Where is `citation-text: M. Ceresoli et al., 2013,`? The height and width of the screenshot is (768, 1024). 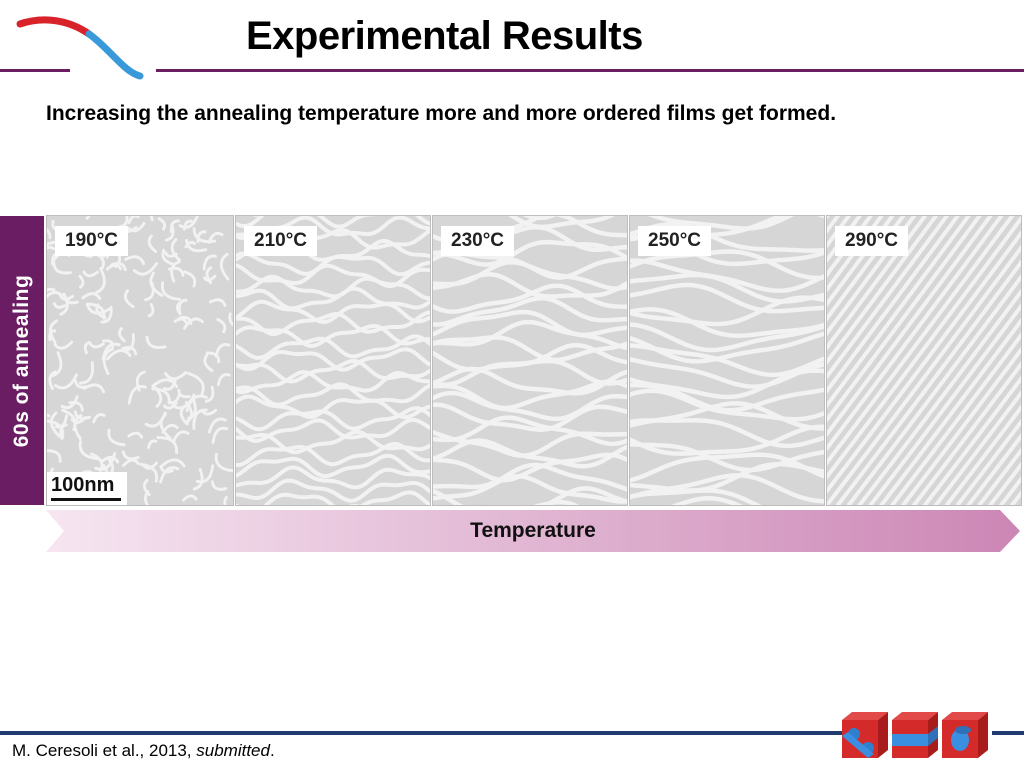
citation-text: M. Ceresoli et al., 2013, is located at coordinates (104, 750).